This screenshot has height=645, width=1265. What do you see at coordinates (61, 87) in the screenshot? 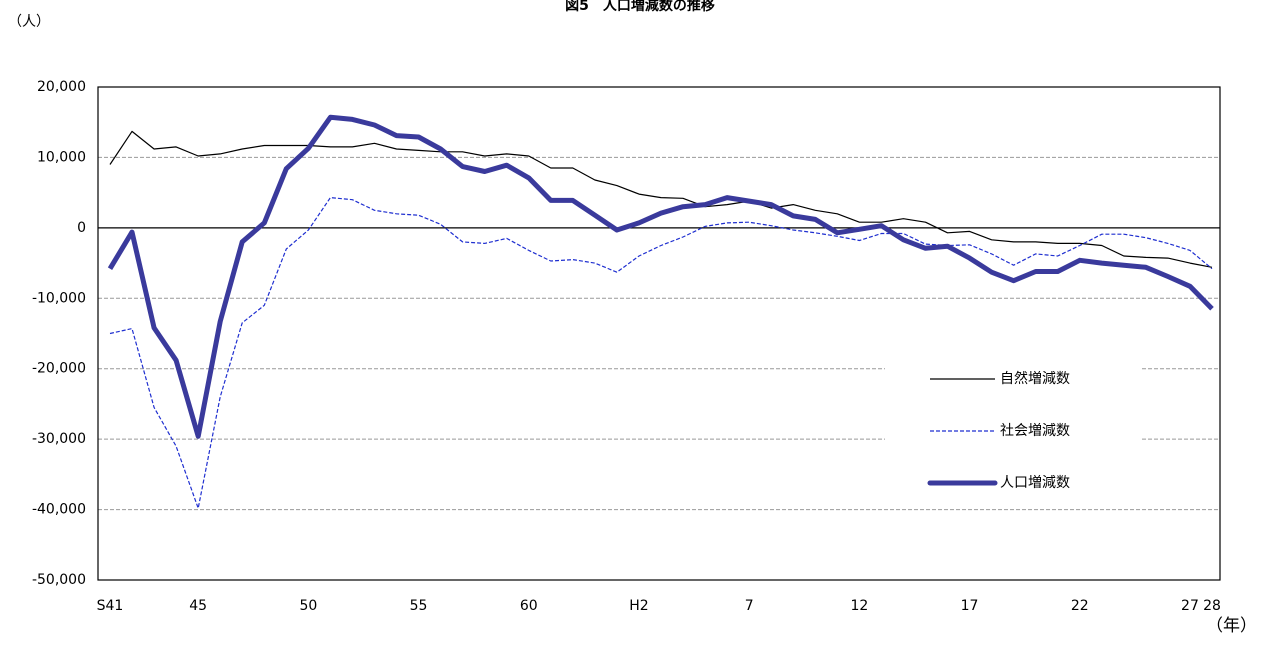
I see `y-tick-label: 20,000` at bounding box center [61, 87].